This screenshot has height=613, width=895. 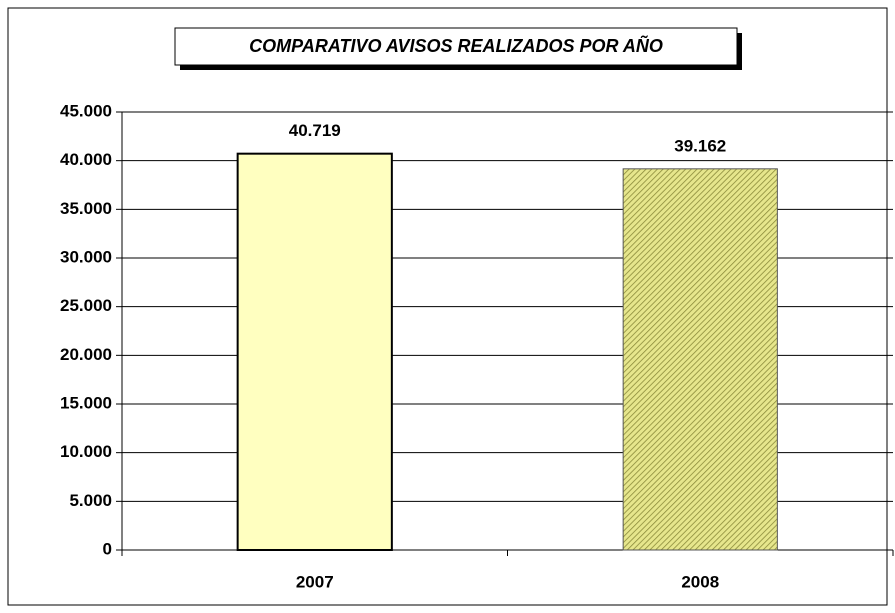 What do you see at coordinates (86, 354) in the screenshot?
I see `y-tick-label: 20.000` at bounding box center [86, 354].